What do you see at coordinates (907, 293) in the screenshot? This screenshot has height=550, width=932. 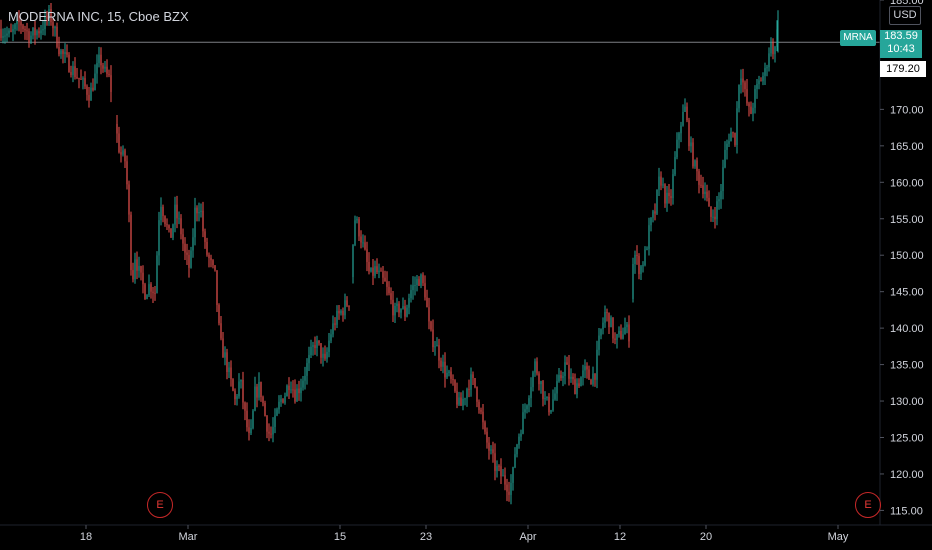 I see `price-tick-label: 145.00` at bounding box center [907, 293].